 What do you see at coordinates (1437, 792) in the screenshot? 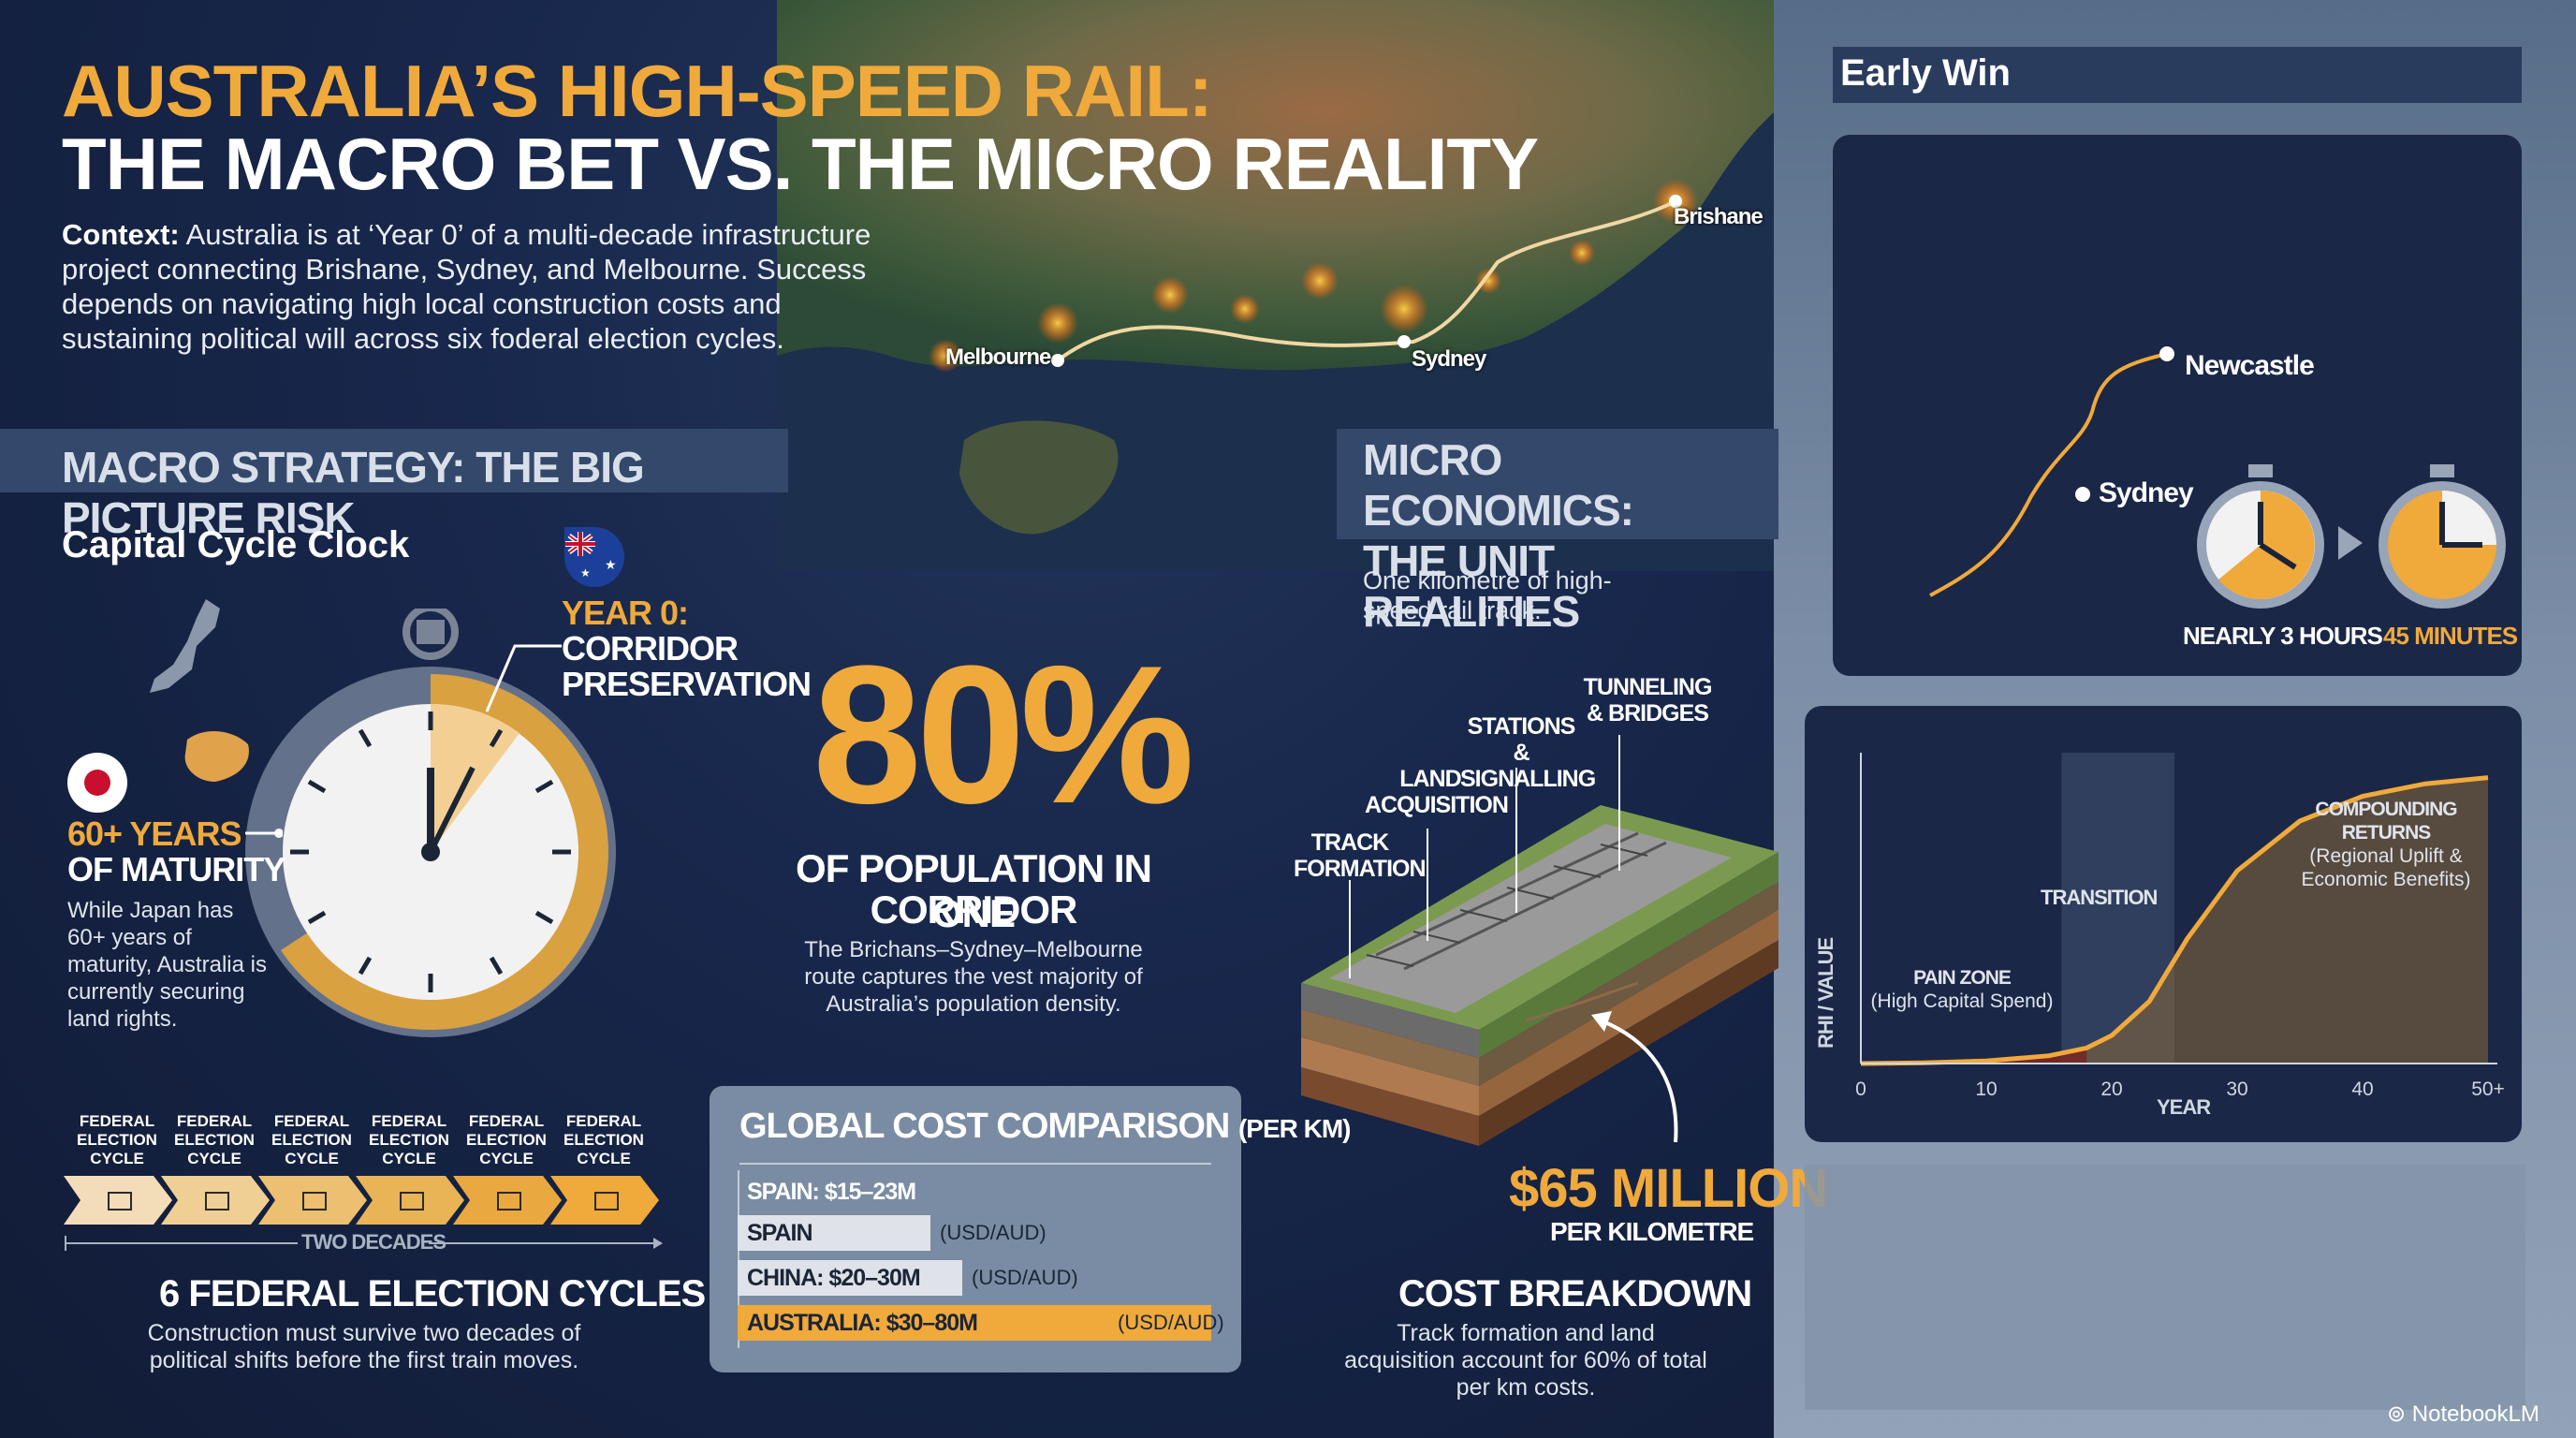
I see `layer-land-acquisition: LAND ACQUISITION` at bounding box center [1437, 792].